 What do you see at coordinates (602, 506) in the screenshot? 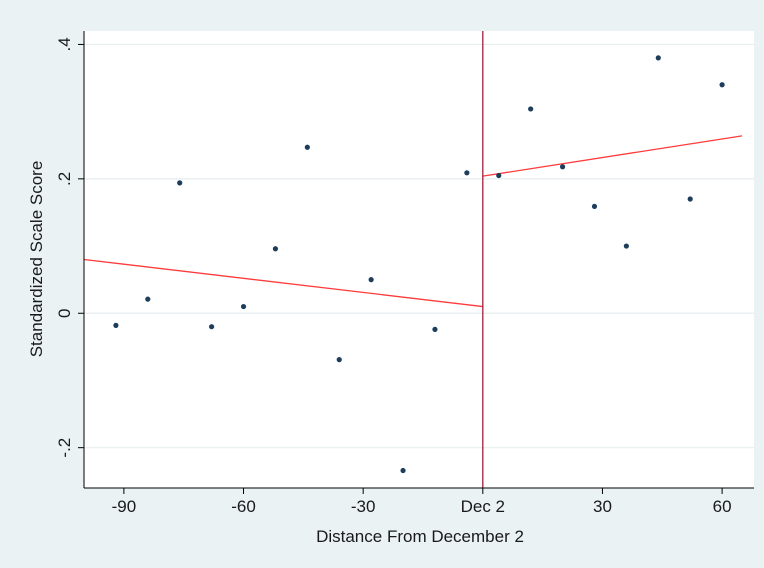
I see `x-tick-label: 30` at bounding box center [602, 506].